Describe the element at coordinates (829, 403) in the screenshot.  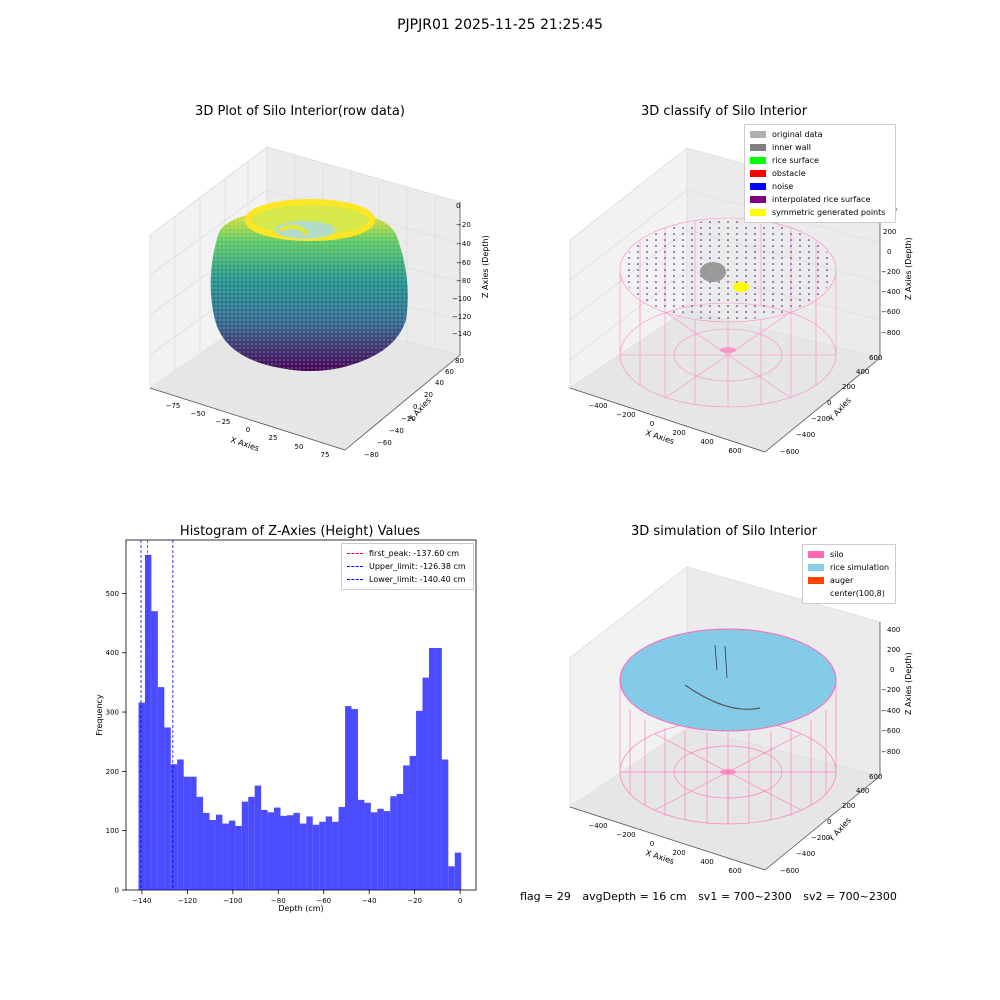
I see `y-tick: 0` at that location.